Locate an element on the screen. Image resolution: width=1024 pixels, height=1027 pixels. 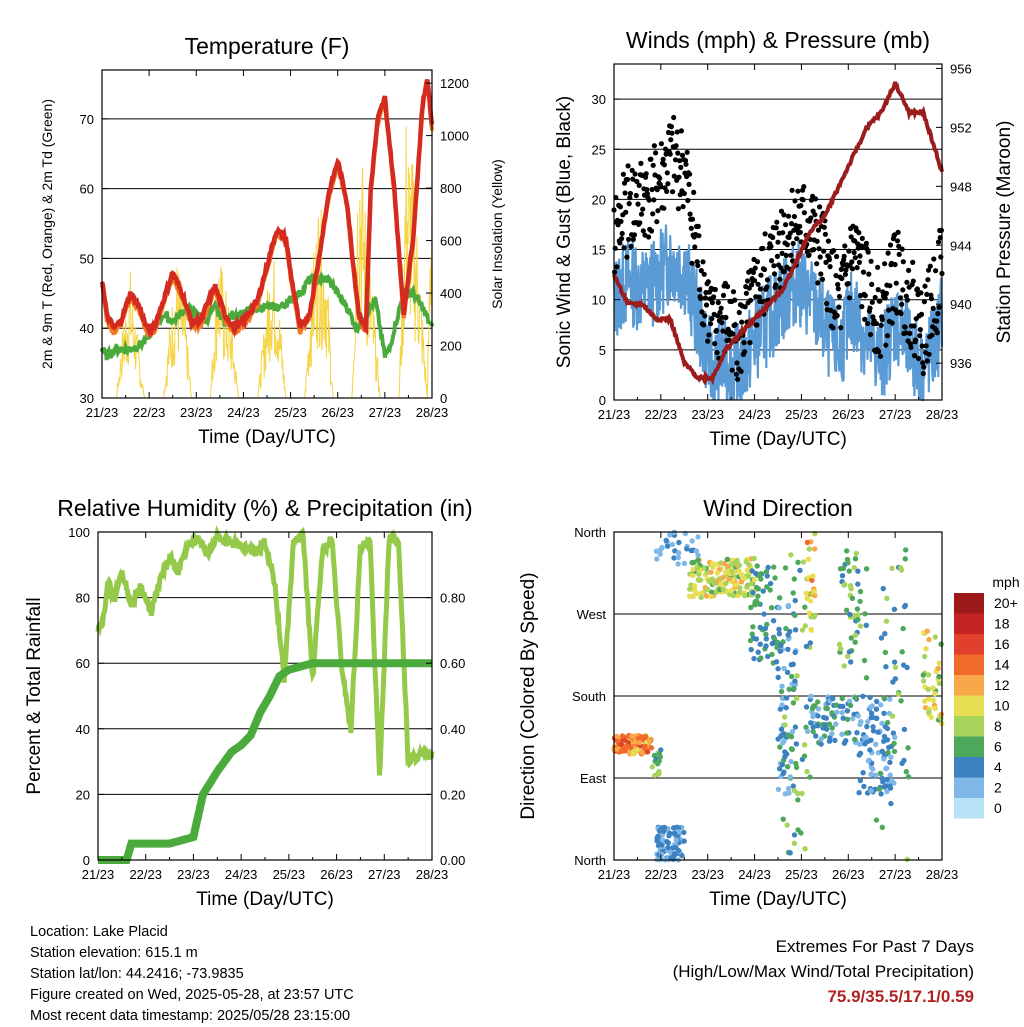
x-tick-label: 26/23 is located at coordinates (336, 874).